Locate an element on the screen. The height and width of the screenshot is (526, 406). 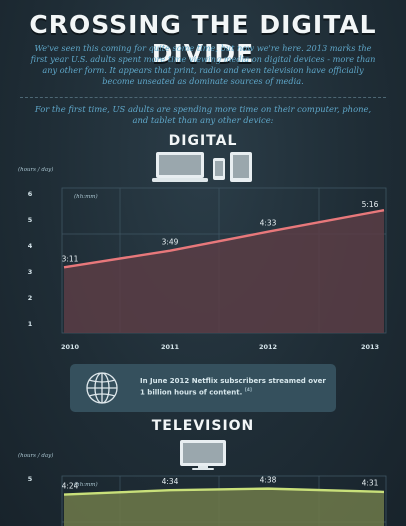
divider is located at coordinates (203, 97).